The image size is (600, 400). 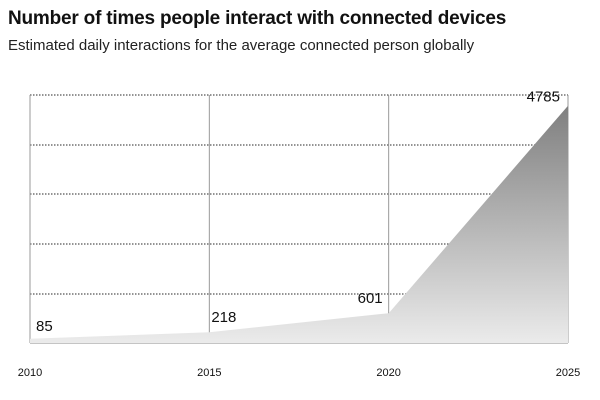 What do you see at coordinates (388, 373) in the screenshot?
I see `x-tick-label: 2020` at bounding box center [388, 373].